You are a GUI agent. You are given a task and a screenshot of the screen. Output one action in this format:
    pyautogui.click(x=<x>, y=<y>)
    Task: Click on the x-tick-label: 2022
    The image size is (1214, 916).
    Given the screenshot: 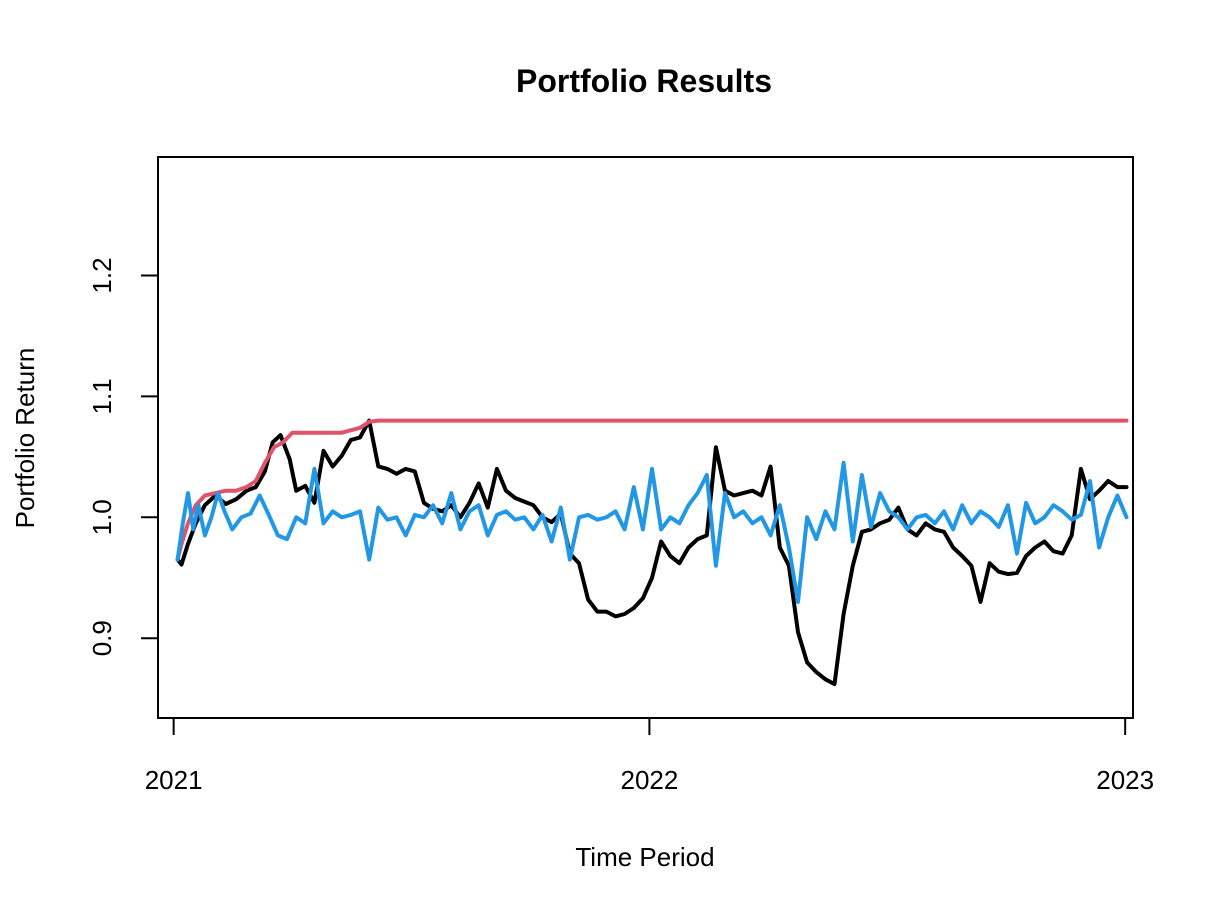 What is the action you would take?
    pyautogui.click(x=649, y=780)
    